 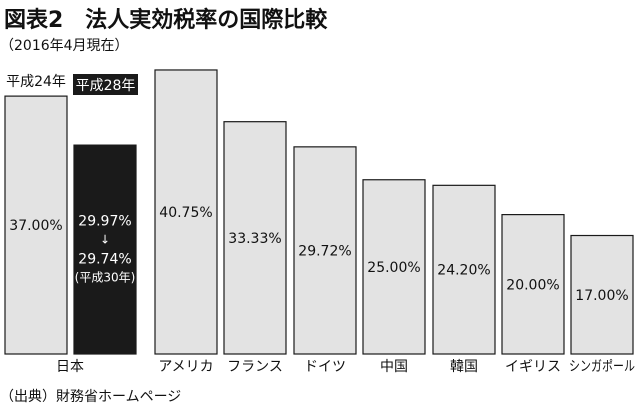 I want to click on bar-japan-h24, so click(x=36, y=225).